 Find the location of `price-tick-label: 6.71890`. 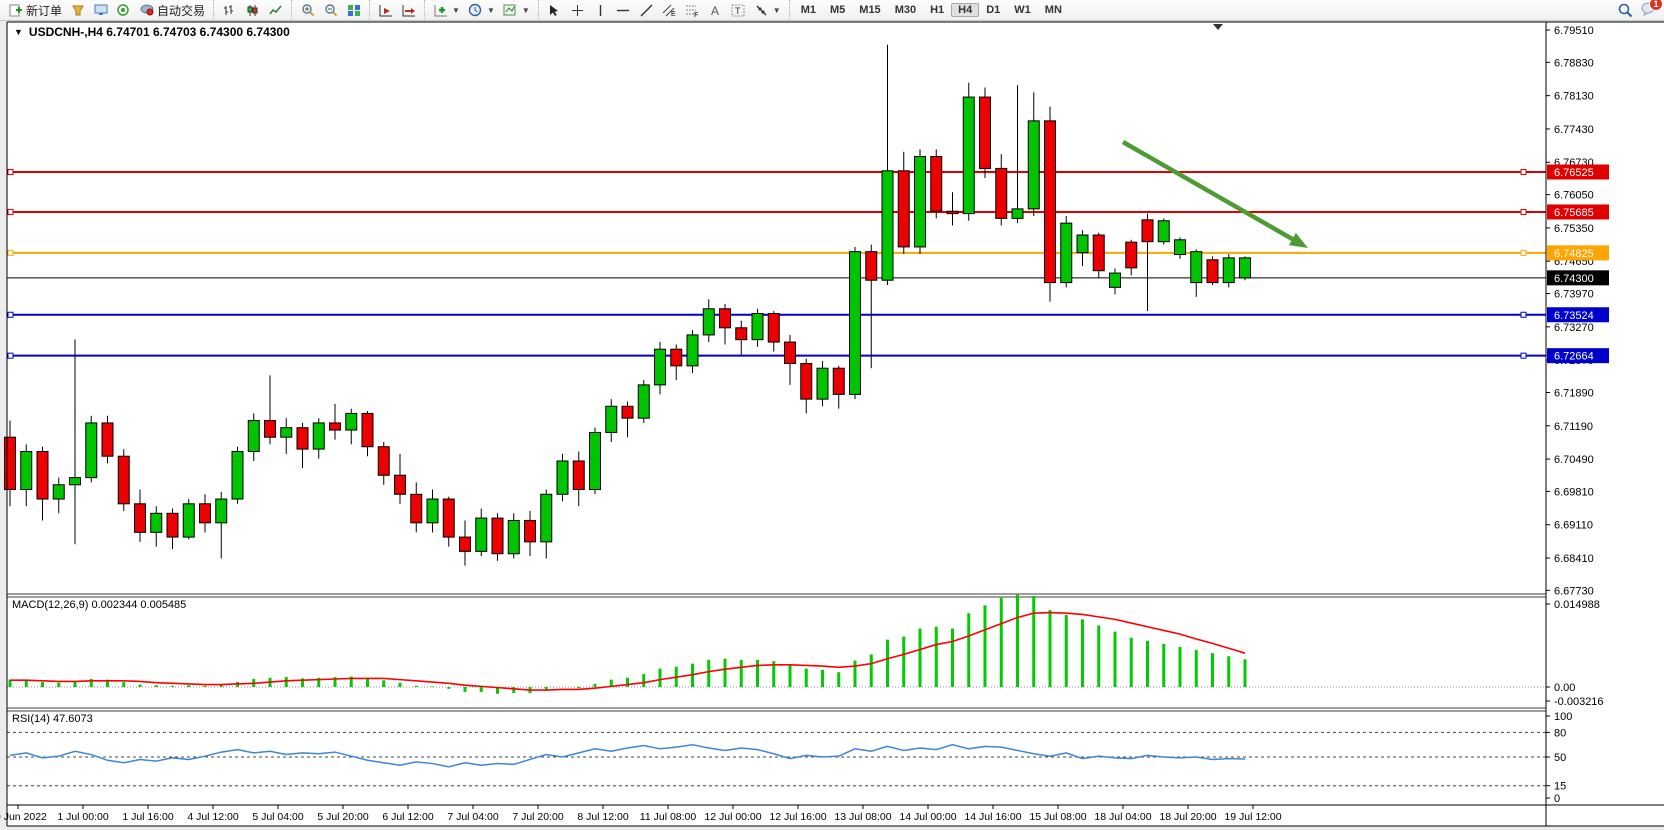

price-tick-label: 6.71890 is located at coordinates (1574, 393).